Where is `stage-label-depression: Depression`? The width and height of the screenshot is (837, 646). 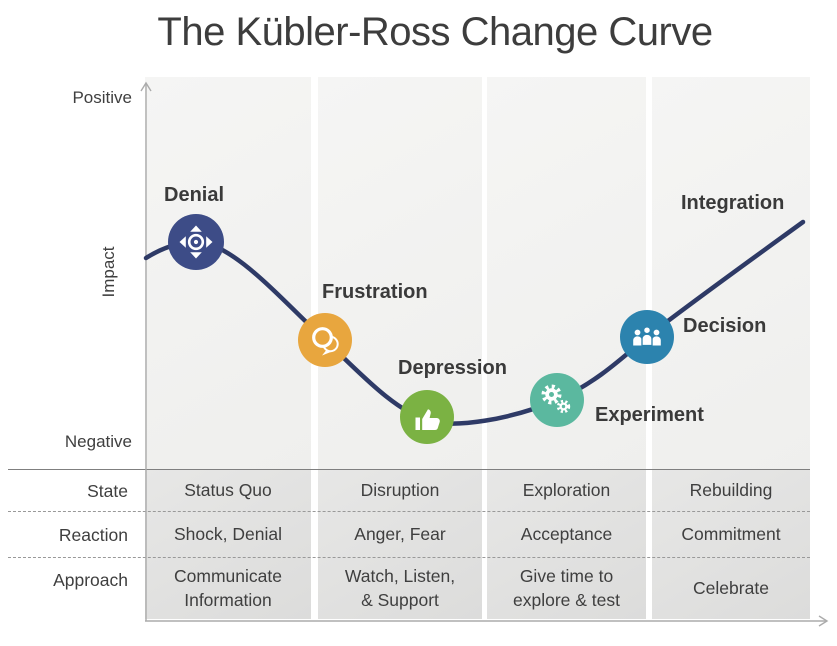
stage-label-depression: Depression is located at coordinates (452, 368).